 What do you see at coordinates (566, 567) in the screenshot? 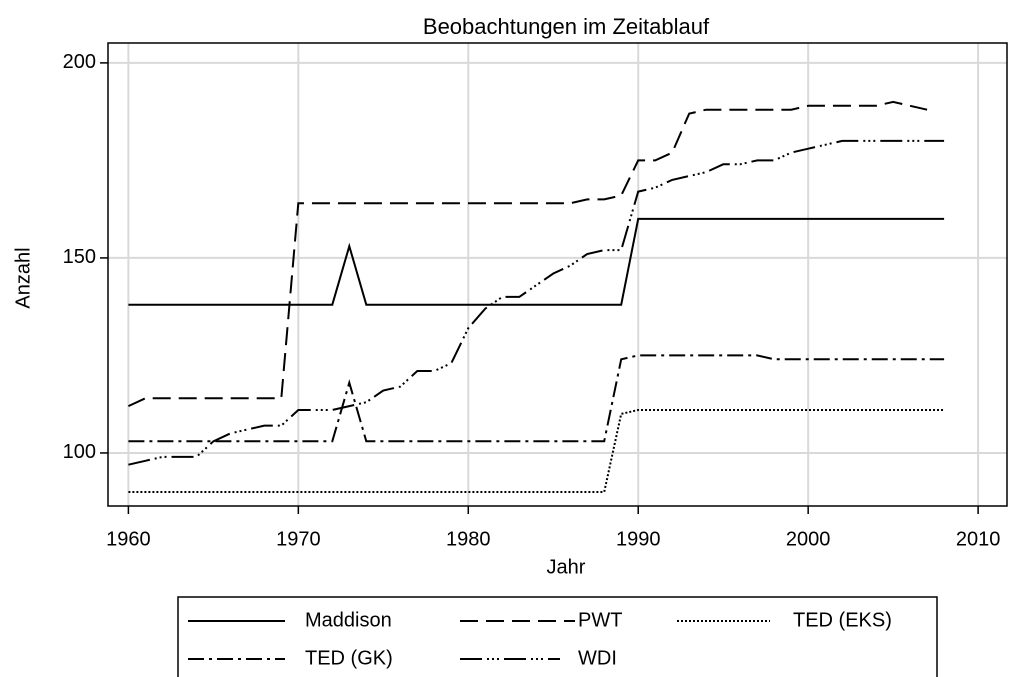
I see `x-axis-label: Jahr` at bounding box center [566, 567].